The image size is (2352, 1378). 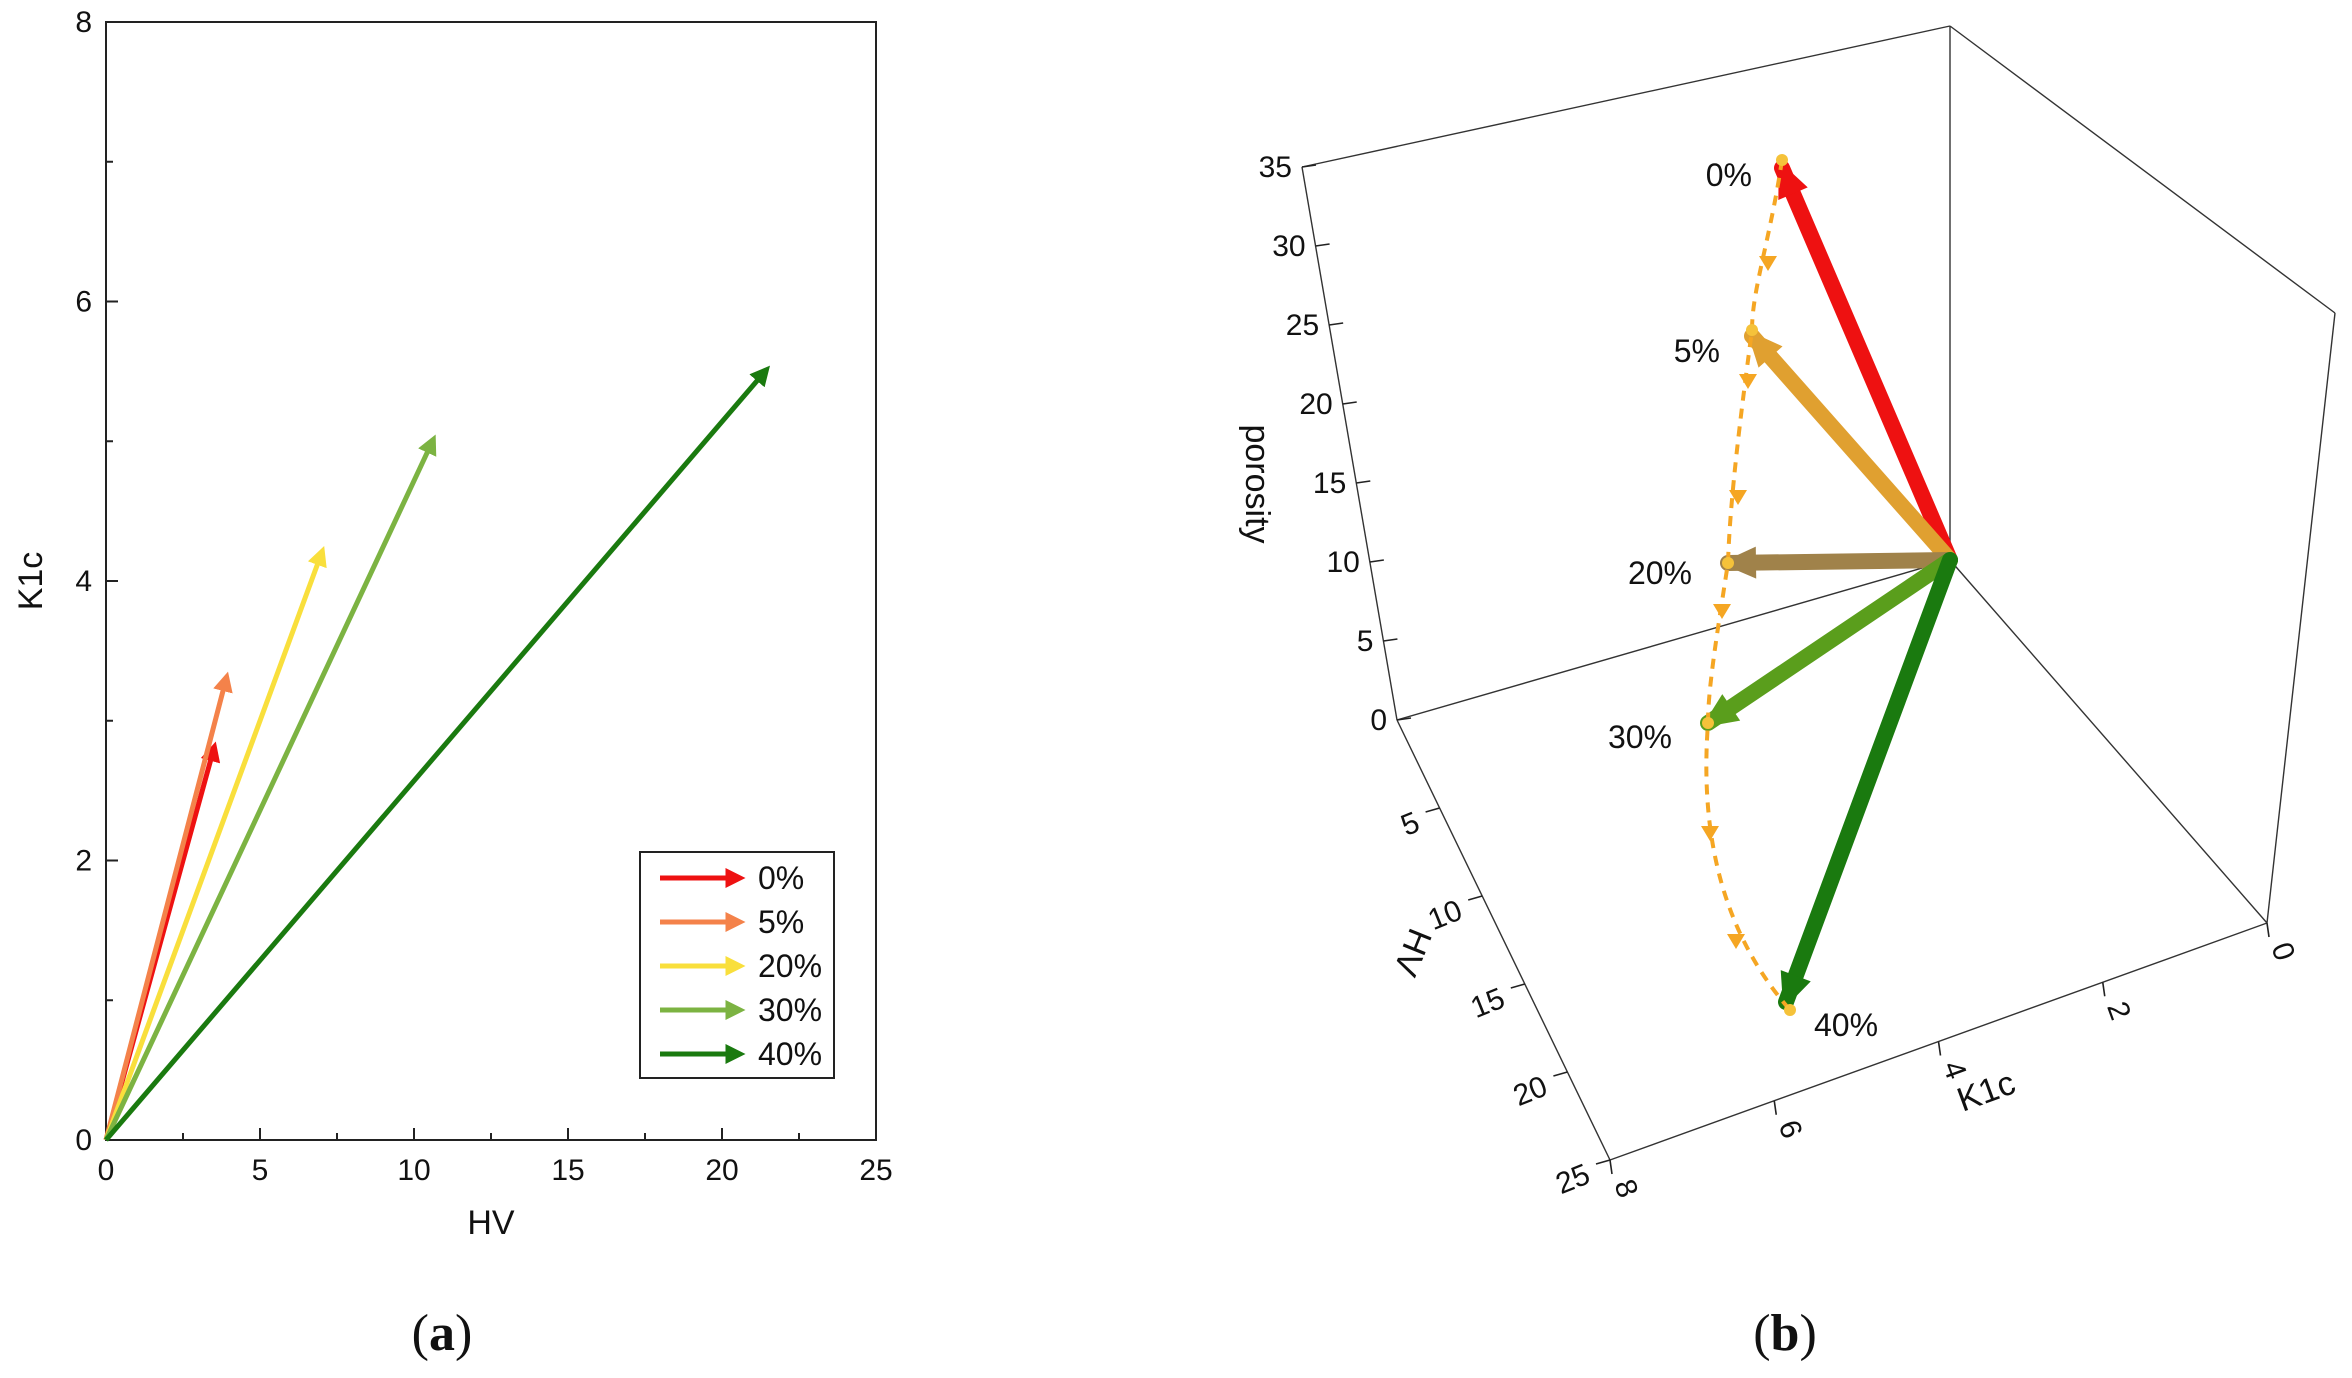 What do you see at coordinates (1851, 448) in the screenshot?
I see `vector-5pct` at bounding box center [1851, 448].